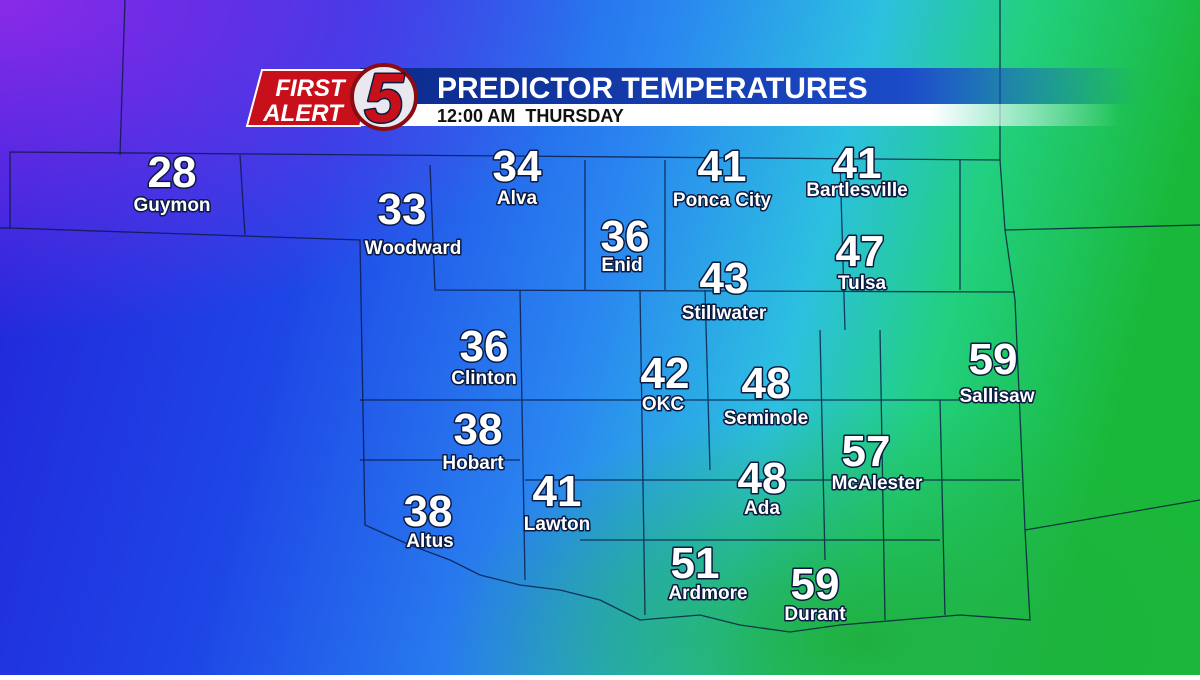 The image size is (1200, 680). I want to click on city-name: Tulsa, so click(862, 283).